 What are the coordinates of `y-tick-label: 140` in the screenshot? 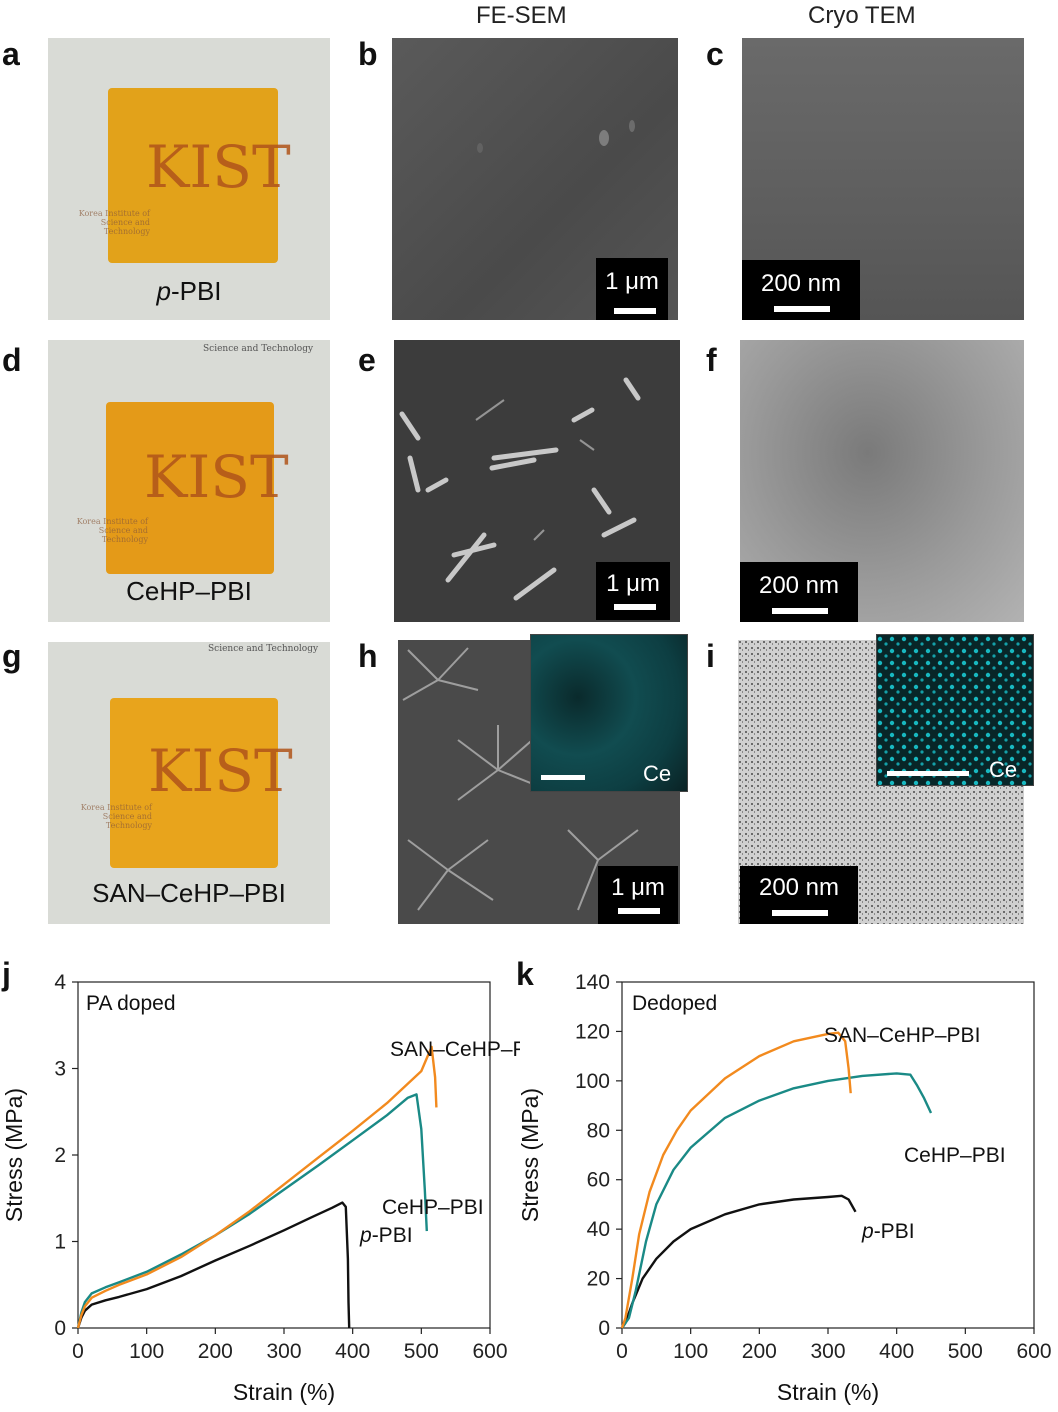 It's located at (592, 982).